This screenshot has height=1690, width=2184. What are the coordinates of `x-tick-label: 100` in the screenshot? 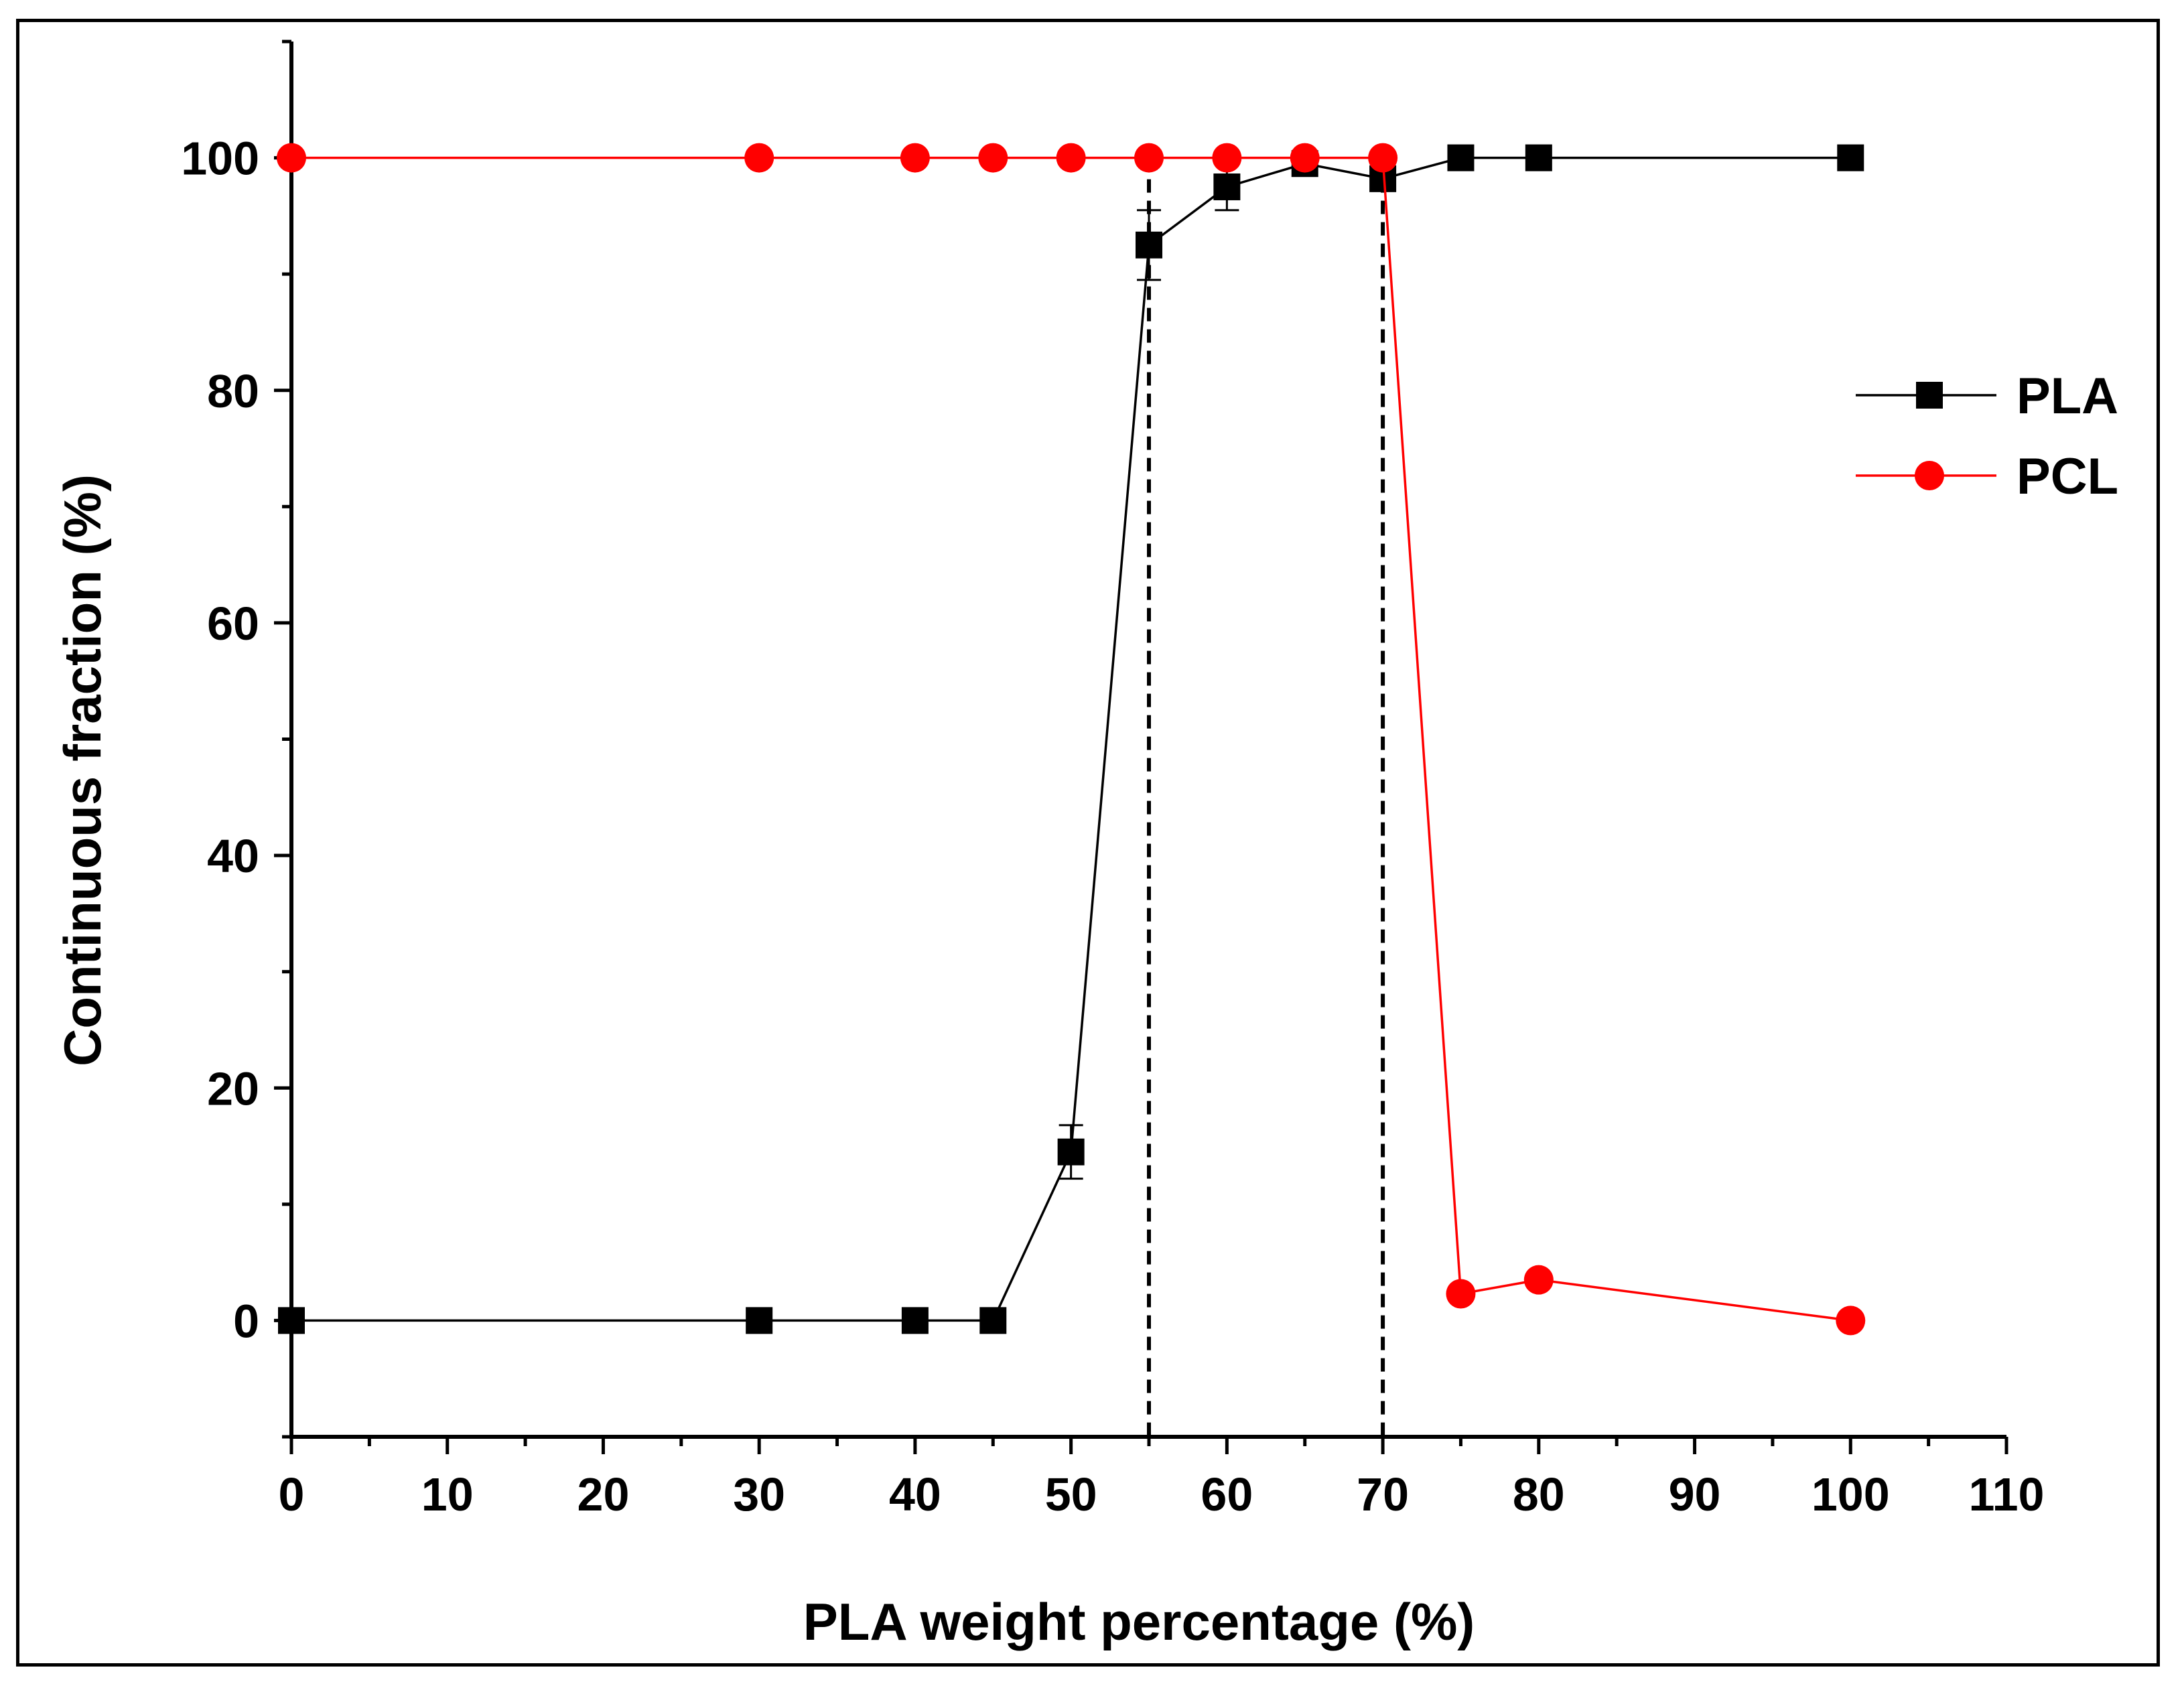 It's located at (1851, 1494).